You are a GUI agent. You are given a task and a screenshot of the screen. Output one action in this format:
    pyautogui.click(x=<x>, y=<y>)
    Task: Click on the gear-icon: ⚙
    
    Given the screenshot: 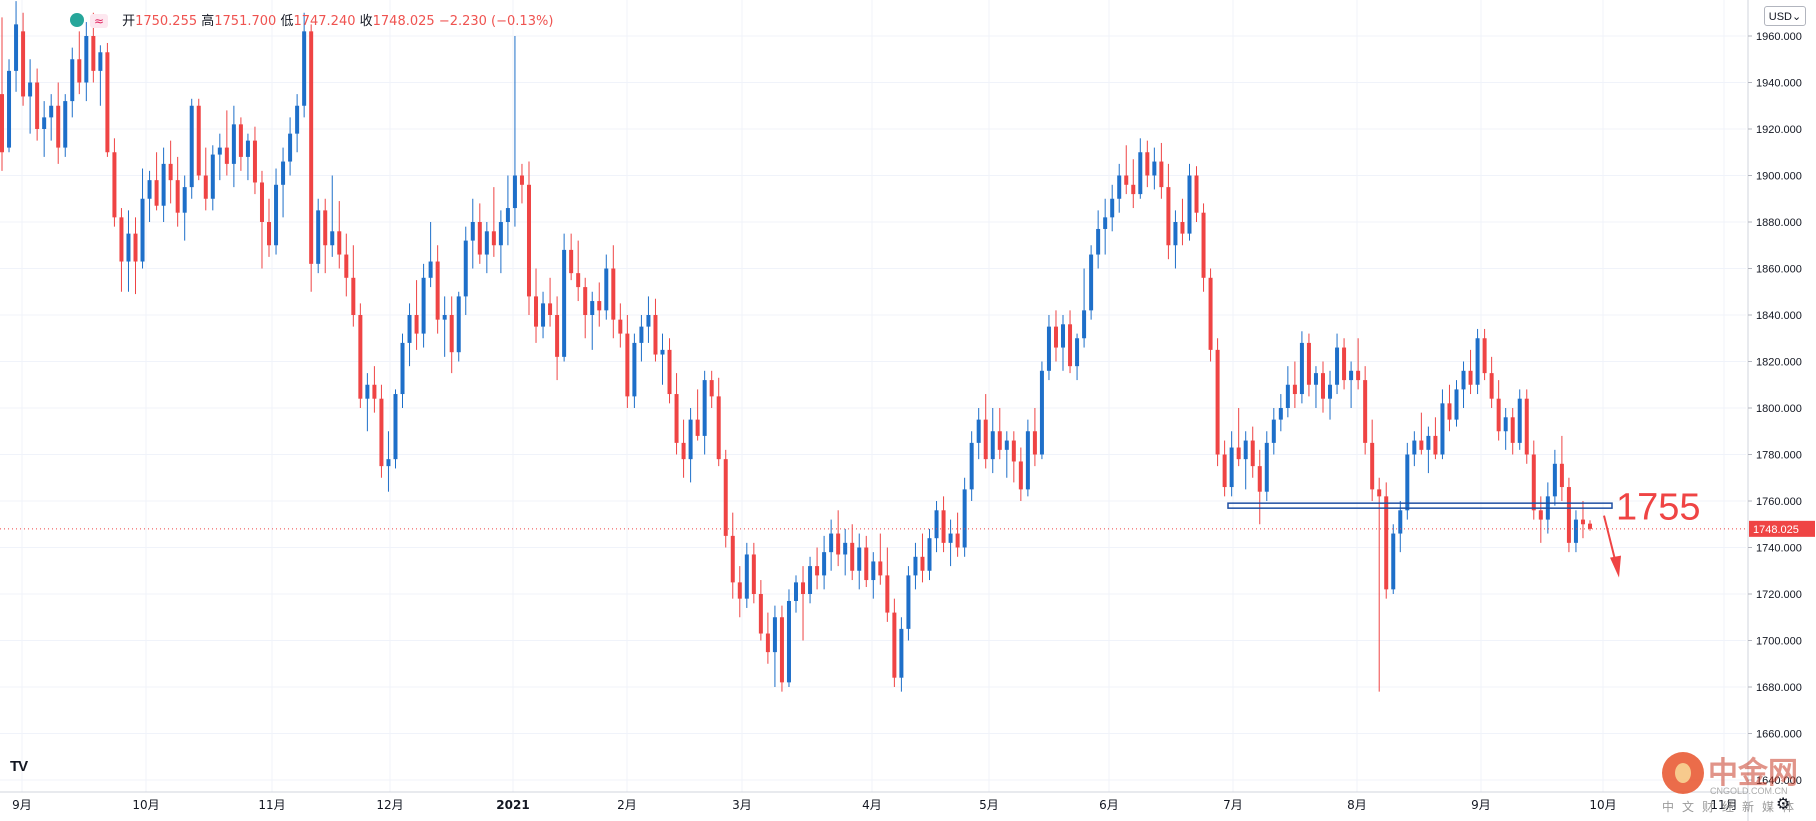 What is the action you would take?
    pyautogui.click(x=1783, y=803)
    